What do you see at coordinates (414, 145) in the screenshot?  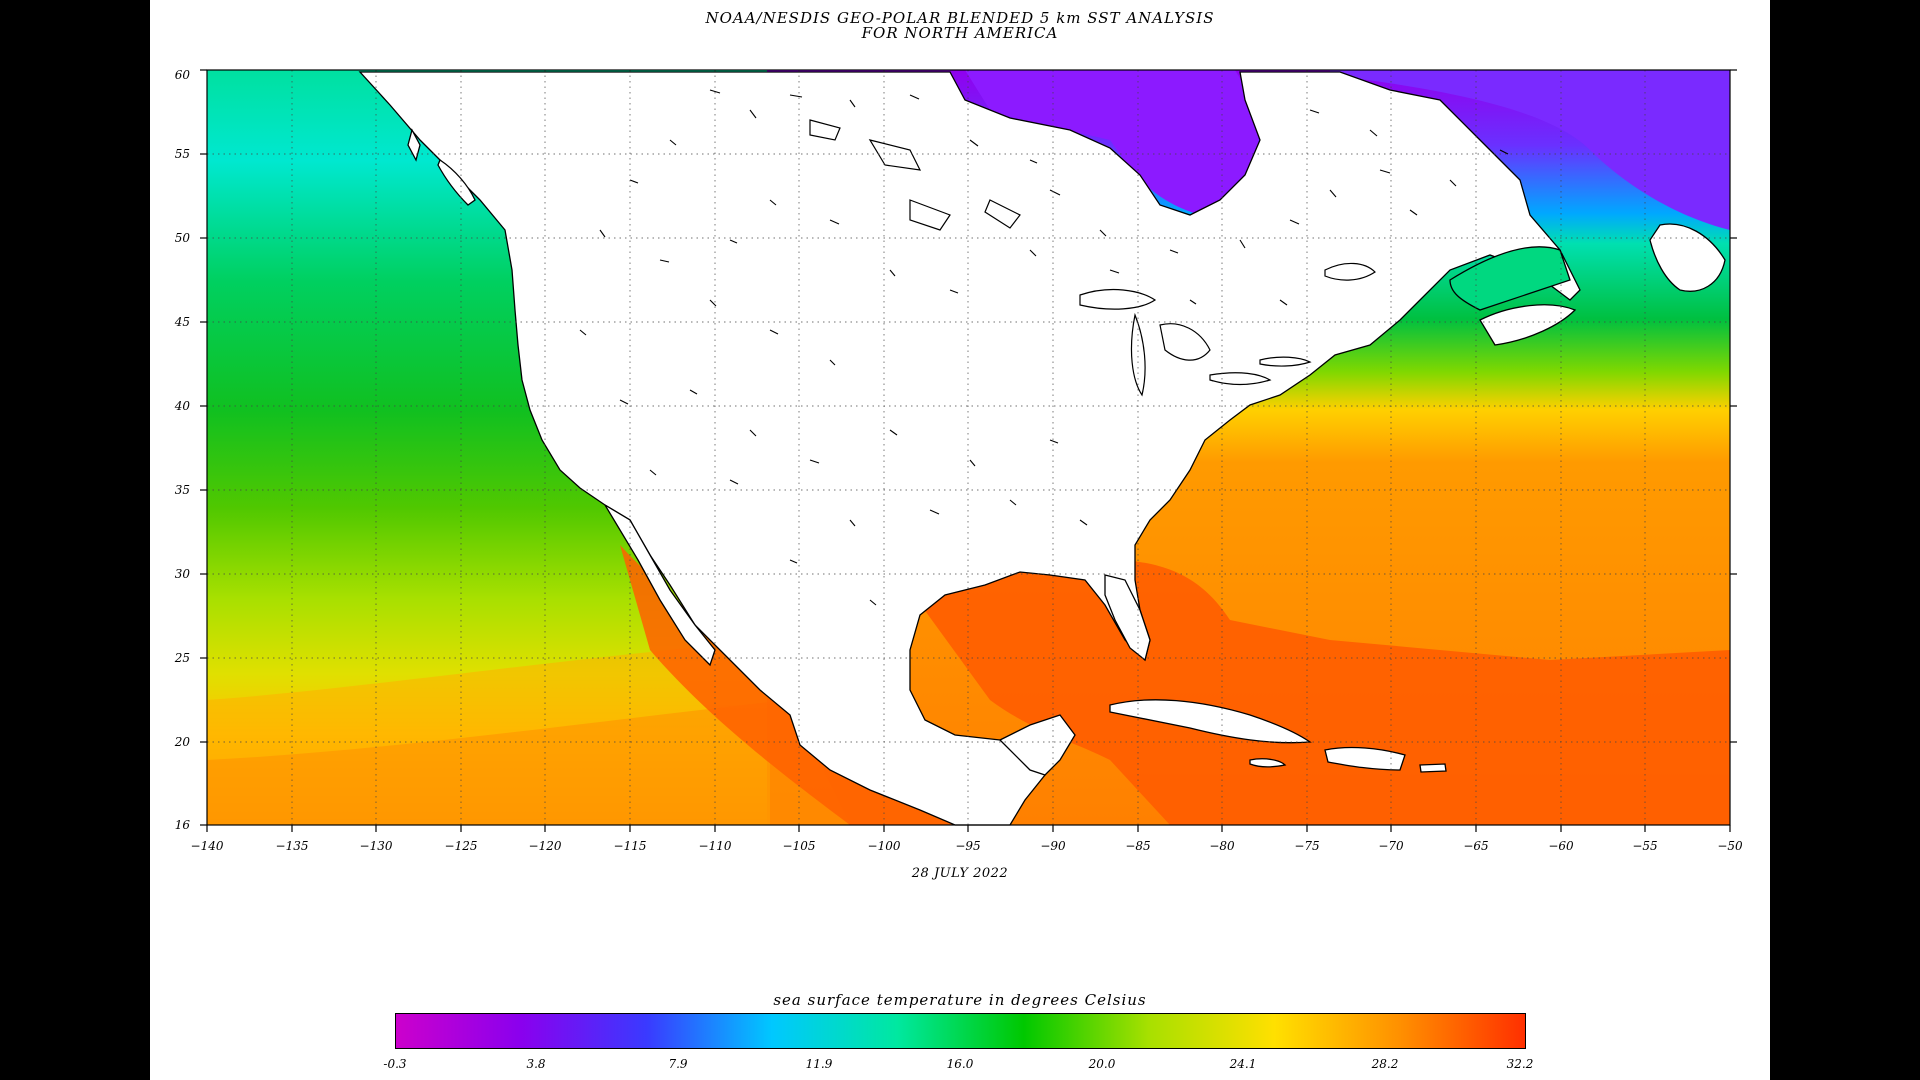 I see `haida-gwaii-land` at bounding box center [414, 145].